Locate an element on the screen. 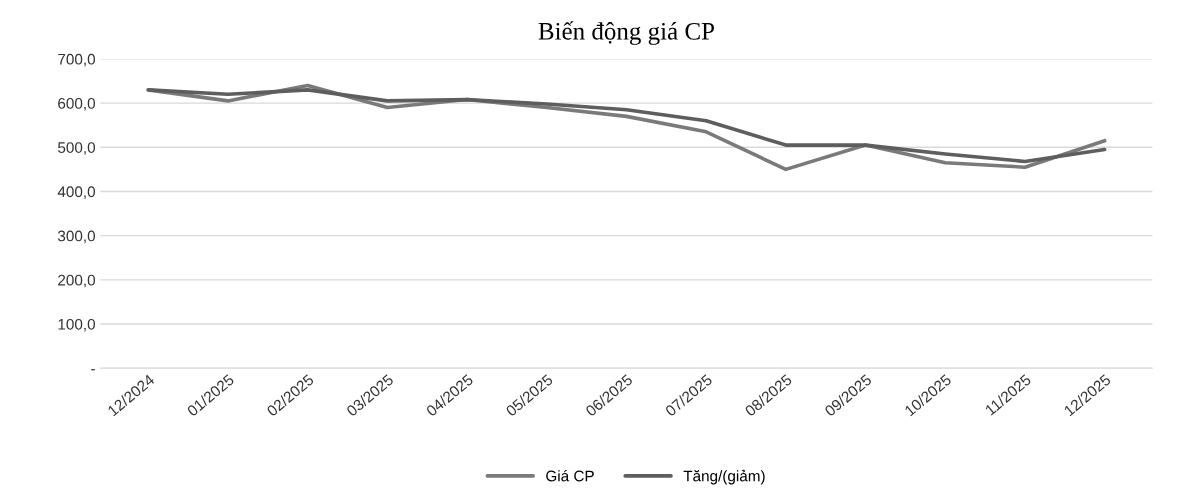 Image resolution: width=1182 pixels, height=491 pixels. y-tick-label: 400,0 is located at coordinates (76, 192).